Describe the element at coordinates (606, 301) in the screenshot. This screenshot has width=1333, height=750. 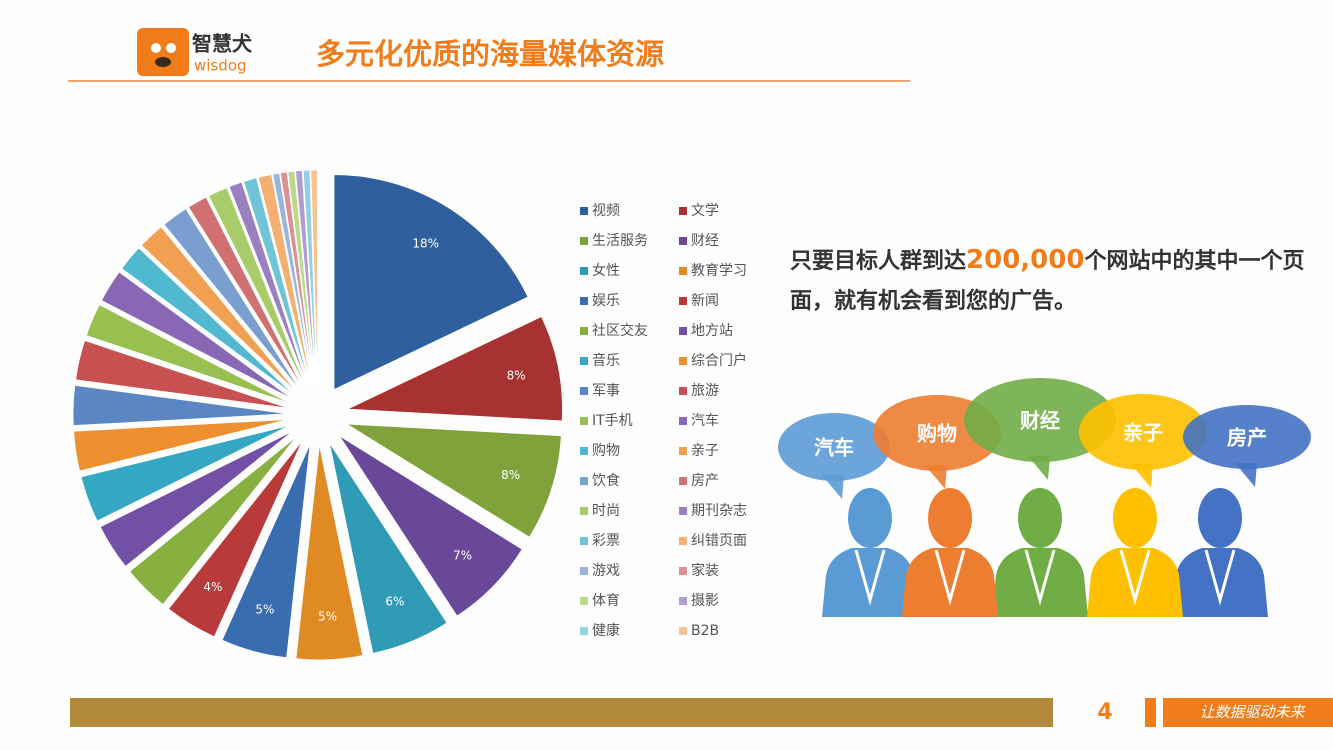
I see `legend-label: 娱乐` at that location.